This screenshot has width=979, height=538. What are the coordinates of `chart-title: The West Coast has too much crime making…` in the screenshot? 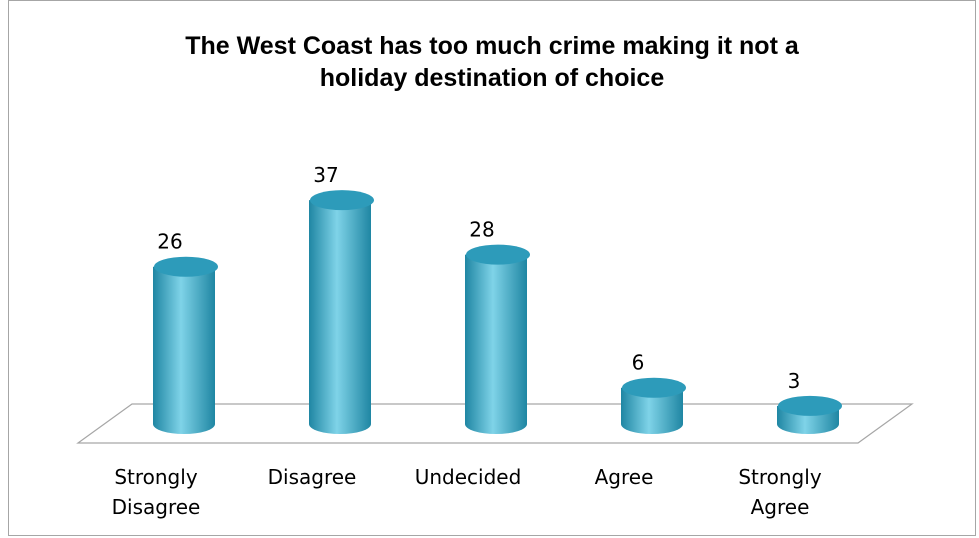 It's located at (492, 62).